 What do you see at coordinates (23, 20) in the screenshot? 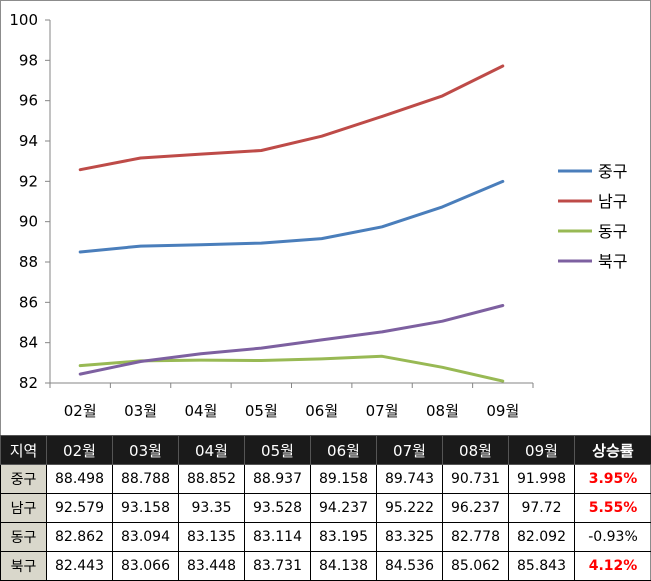
I see `y-tick-label: 100` at bounding box center [23, 20].